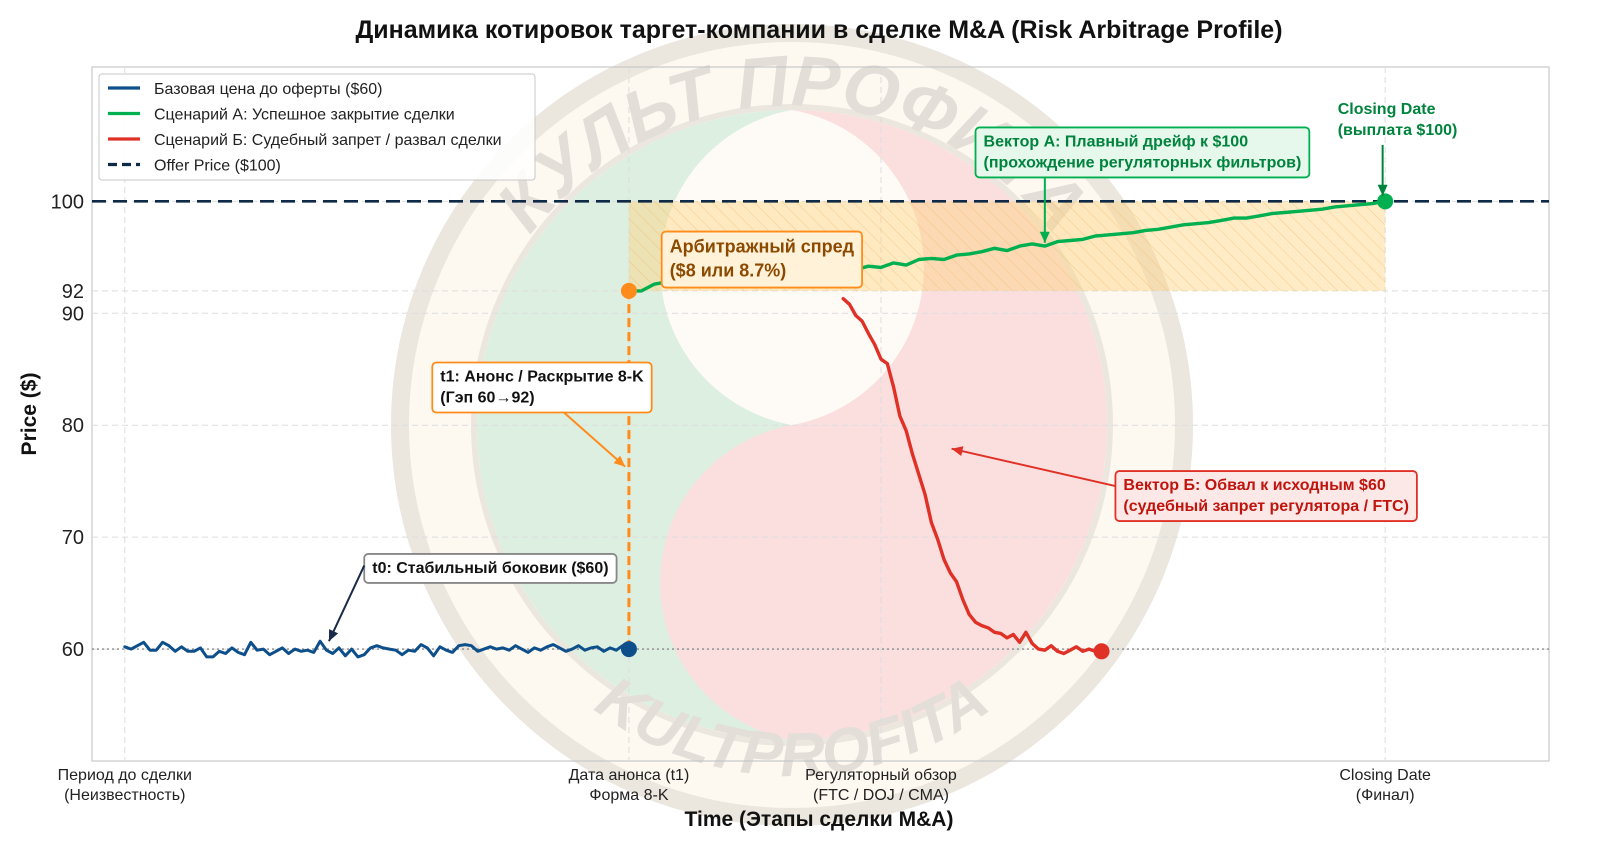 The height and width of the screenshot is (867, 1600). I want to click on annotation-arrowhead-closing, so click(1382, 190).